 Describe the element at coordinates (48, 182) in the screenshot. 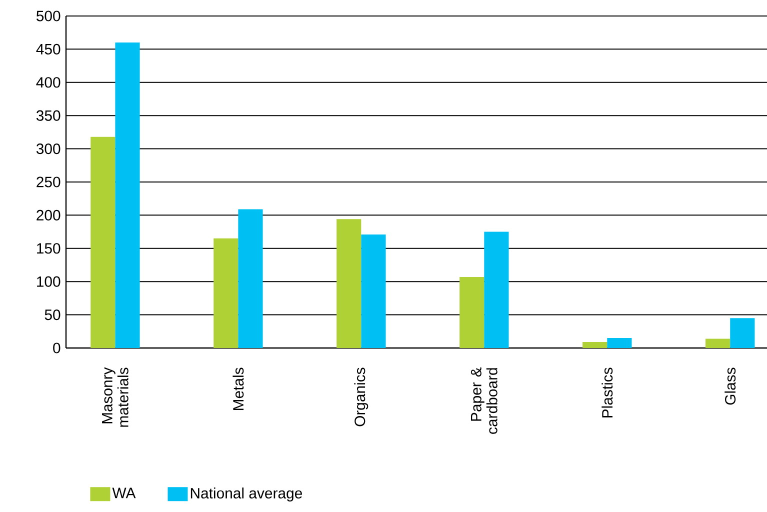

I see `y-tick-label: 250` at that location.